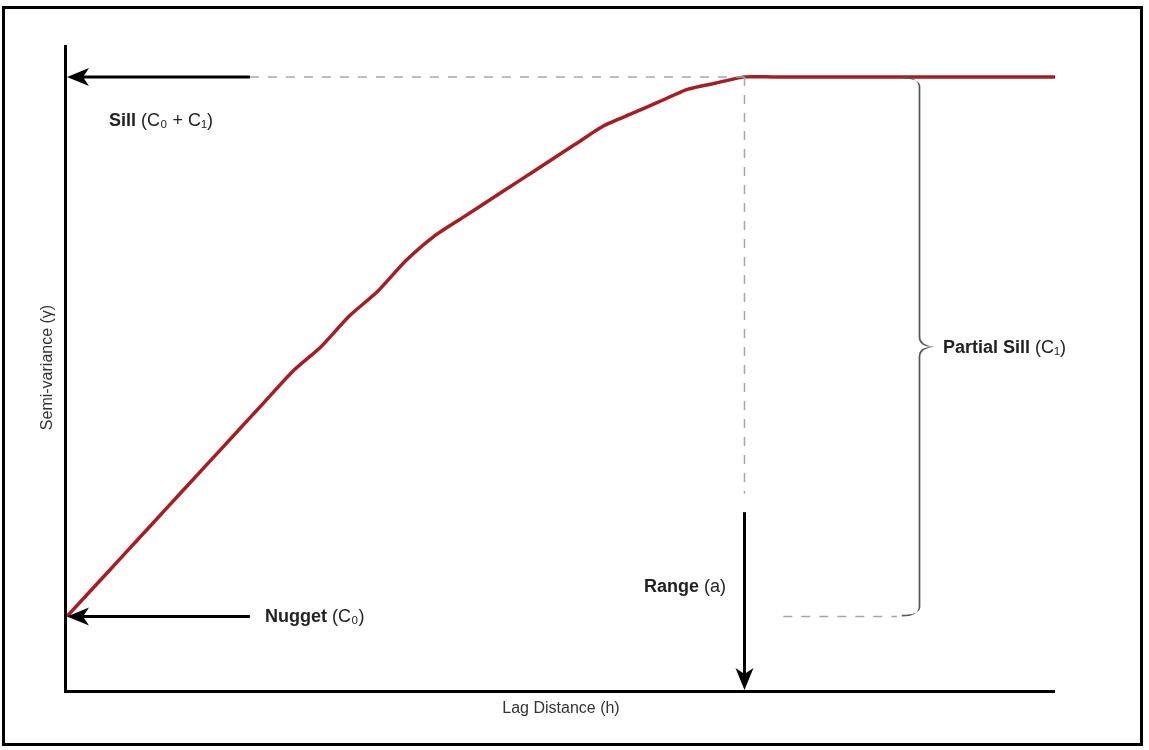  Describe the element at coordinates (685, 586) in the screenshot. I see `annotation: Range (a)` at that location.